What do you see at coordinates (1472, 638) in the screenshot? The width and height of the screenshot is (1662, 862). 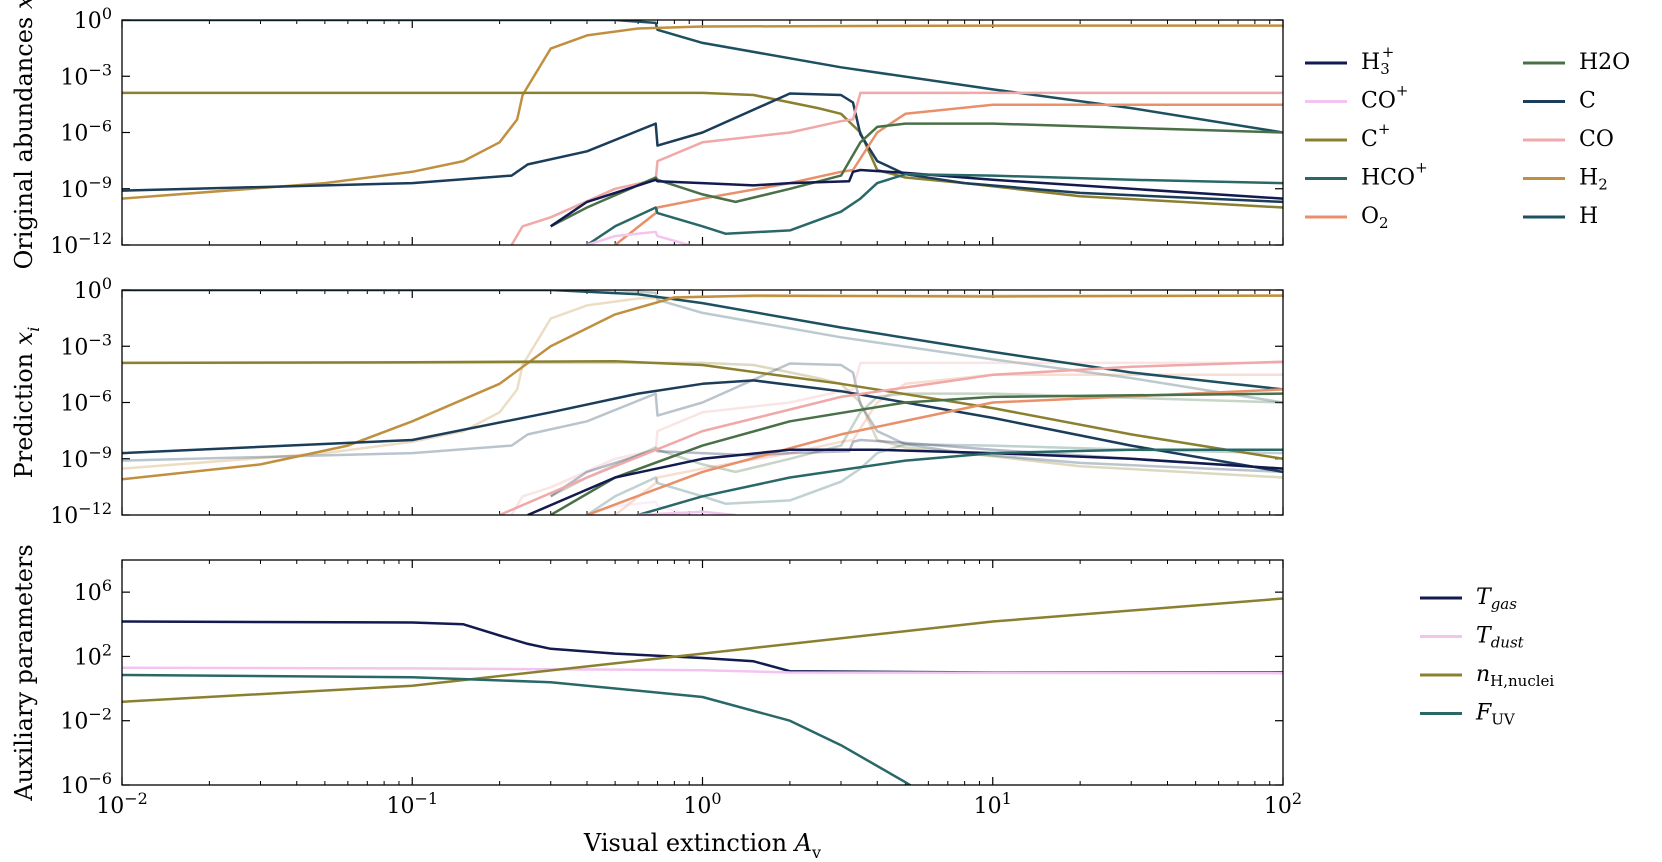 I see `legend-item-t-dust: Tdust` at bounding box center [1472, 638].